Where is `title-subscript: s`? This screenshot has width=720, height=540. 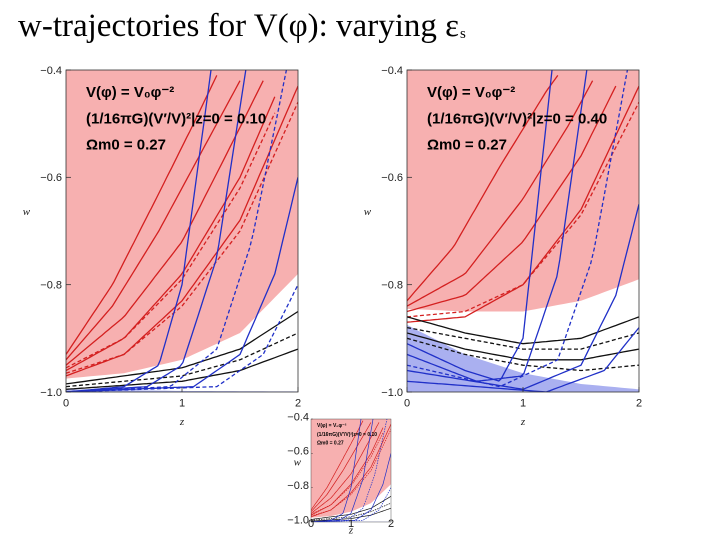 title-subscript: s is located at coordinates (462, 34).